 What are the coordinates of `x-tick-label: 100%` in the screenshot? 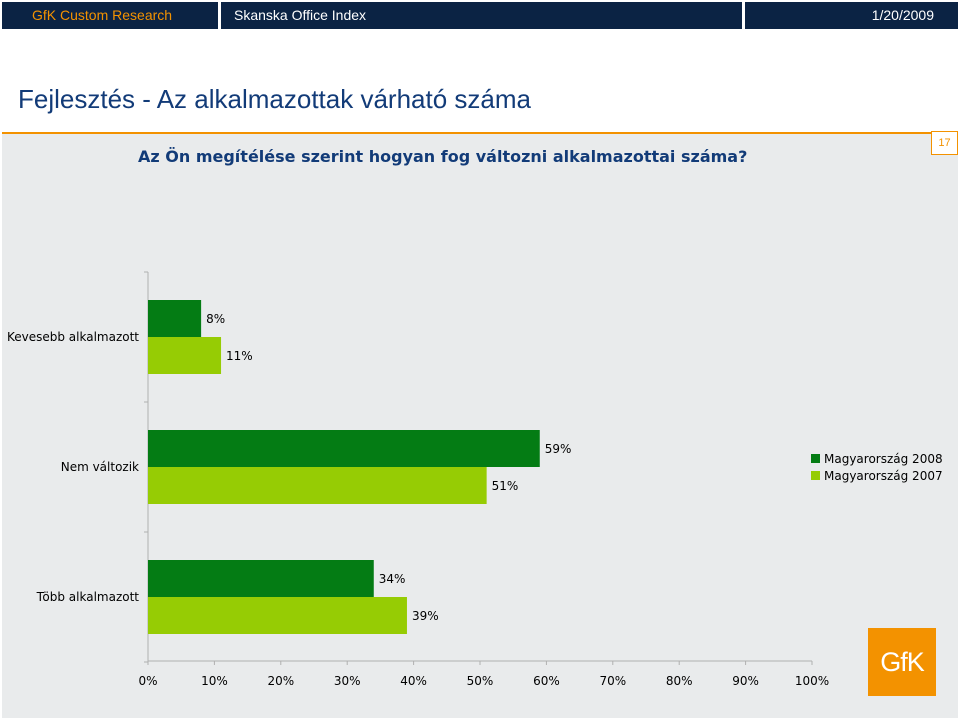 It's located at (812, 681).